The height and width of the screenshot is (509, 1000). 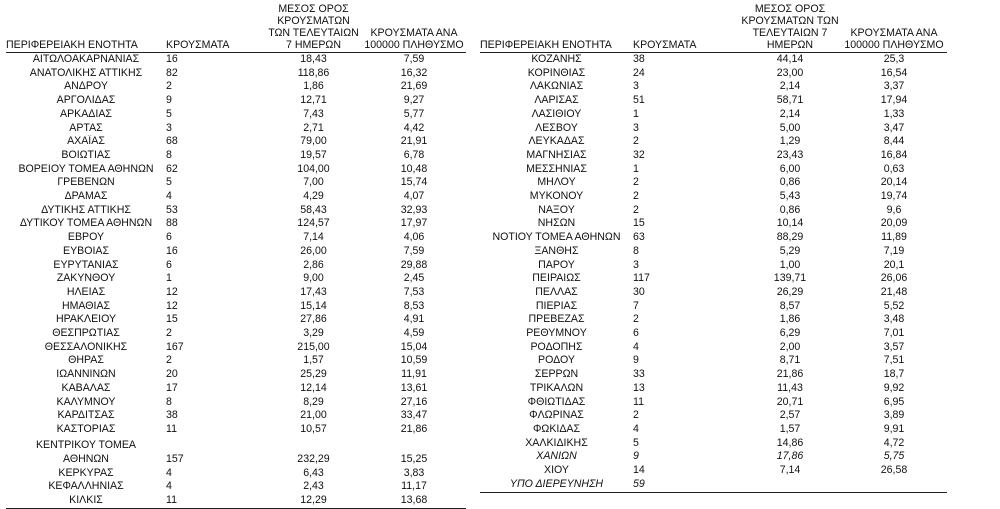 I want to click on region-name-cell: ΕΥΡΥΤΑΝΙΑΣ, so click(x=86, y=264).